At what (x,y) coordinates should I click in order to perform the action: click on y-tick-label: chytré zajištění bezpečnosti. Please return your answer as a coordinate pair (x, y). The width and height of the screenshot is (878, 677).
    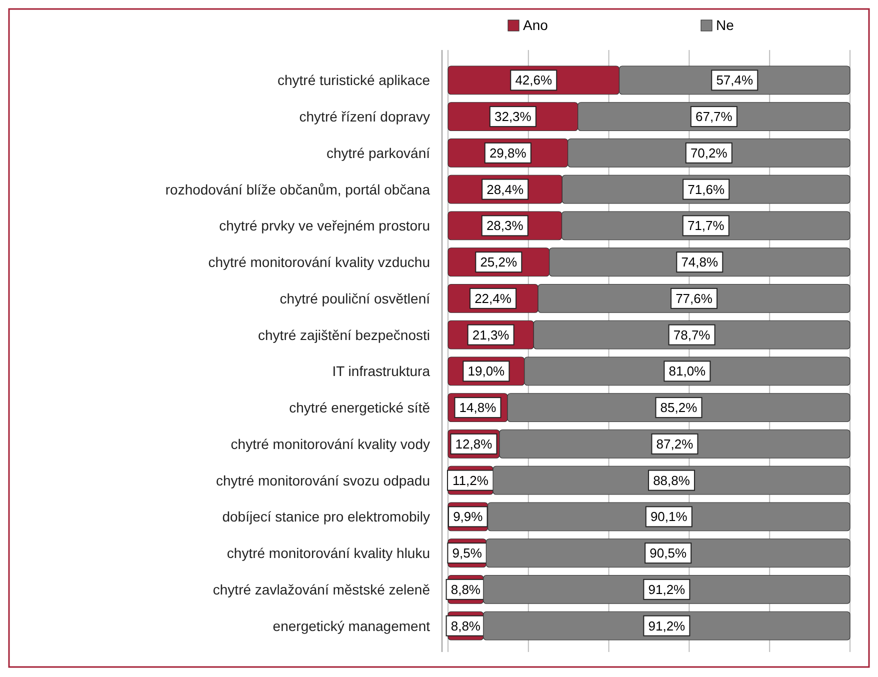
    Looking at the image, I should click on (344, 334).